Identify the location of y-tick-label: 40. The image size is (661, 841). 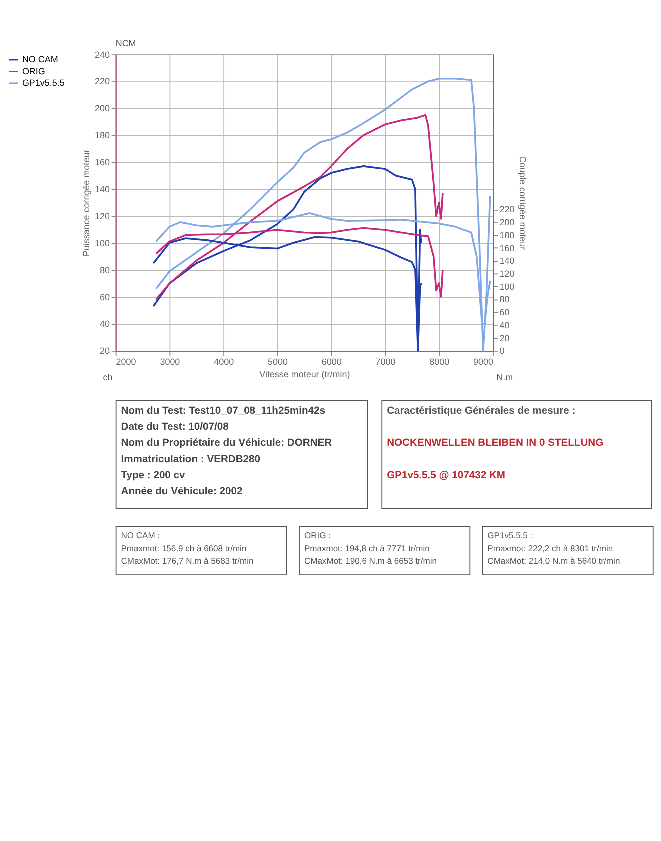
(105, 324).